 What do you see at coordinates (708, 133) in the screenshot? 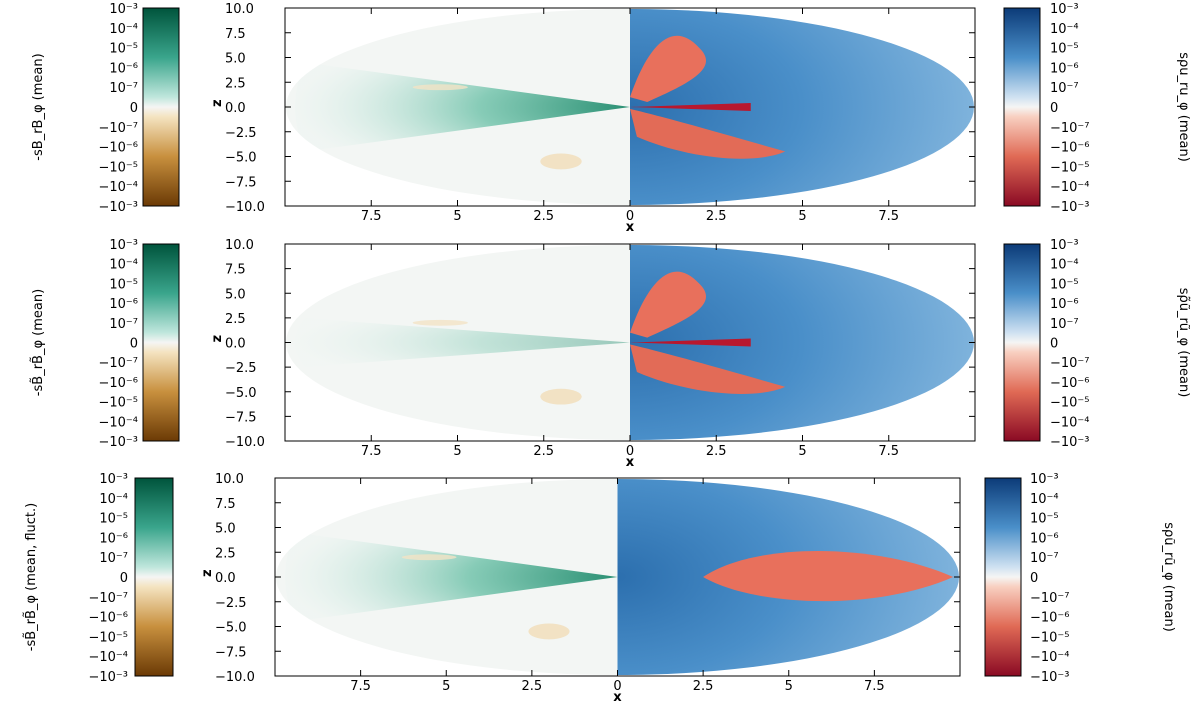
I see `reynolds-negative-lobe-lower` at bounding box center [708, 133].